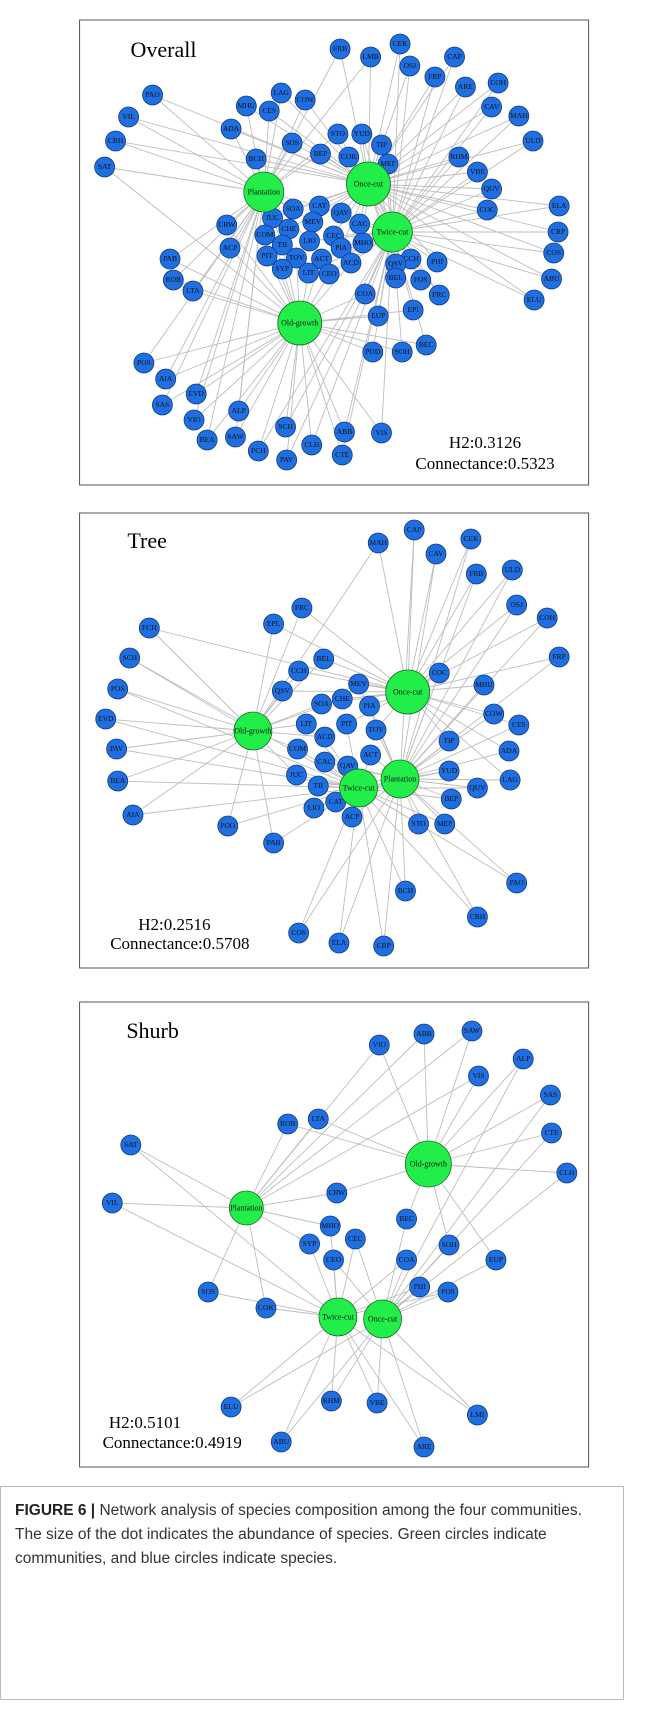 This screenshot has height=1715, width=654. I want to click on species-label: MEF, so click(387, 163).